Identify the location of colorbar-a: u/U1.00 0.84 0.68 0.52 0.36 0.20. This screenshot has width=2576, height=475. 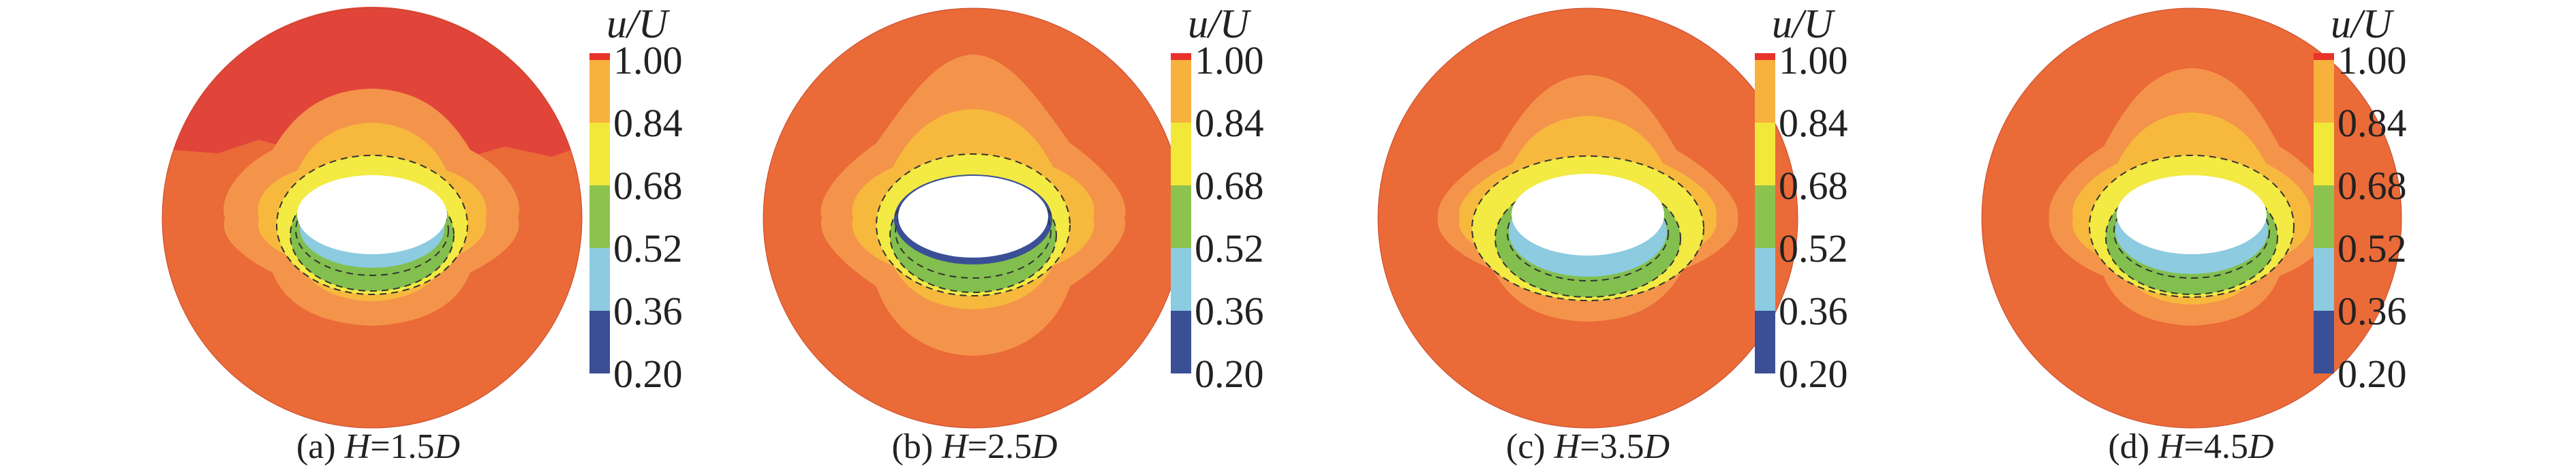
(636, 198).